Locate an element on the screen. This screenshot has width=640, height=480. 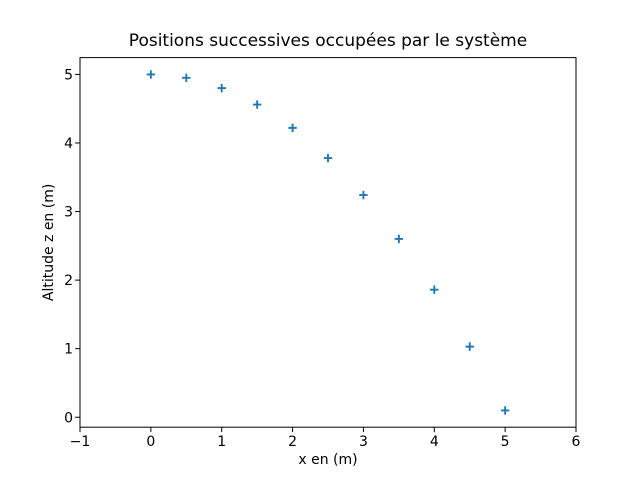
x-tick-label: 6 is located at coordinates (576, 442).